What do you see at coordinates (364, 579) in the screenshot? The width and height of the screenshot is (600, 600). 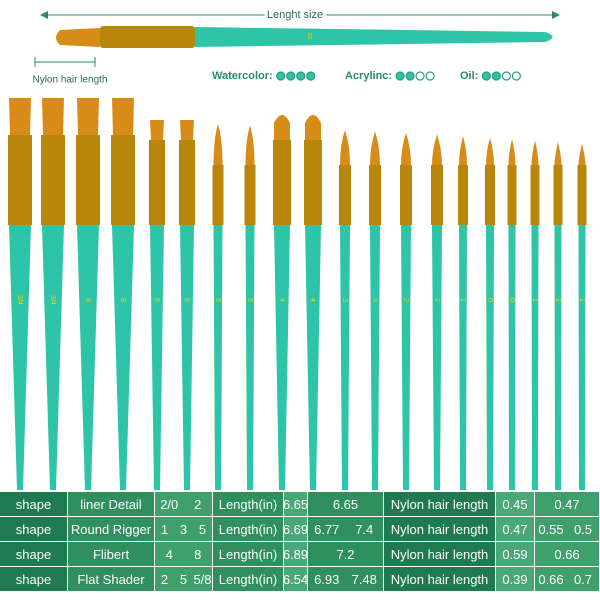 I see `cell-value: 7.48` at bounding box center [364, 579].